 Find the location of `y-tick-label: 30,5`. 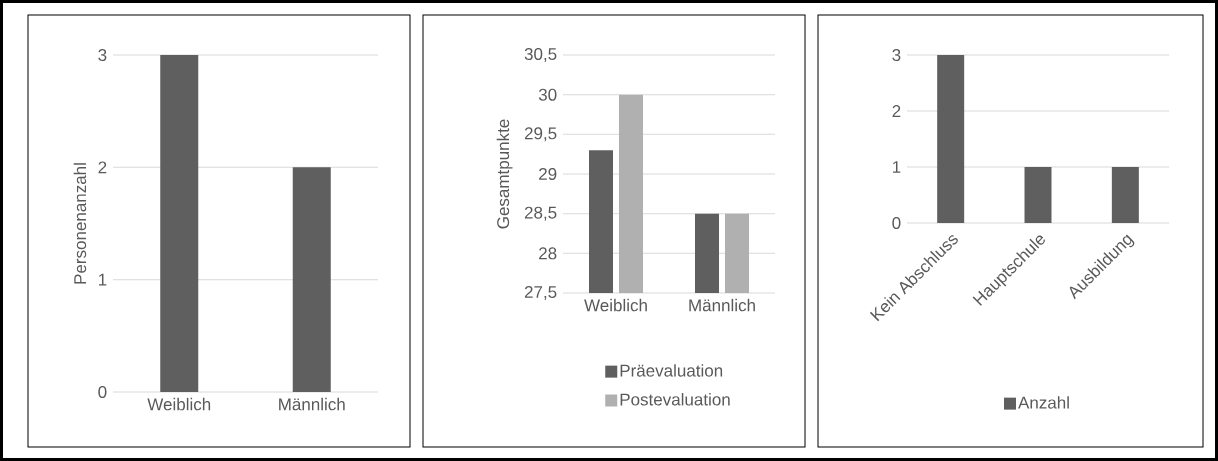

y-tick-label: 30,5 is located at coordinates (540, 55).